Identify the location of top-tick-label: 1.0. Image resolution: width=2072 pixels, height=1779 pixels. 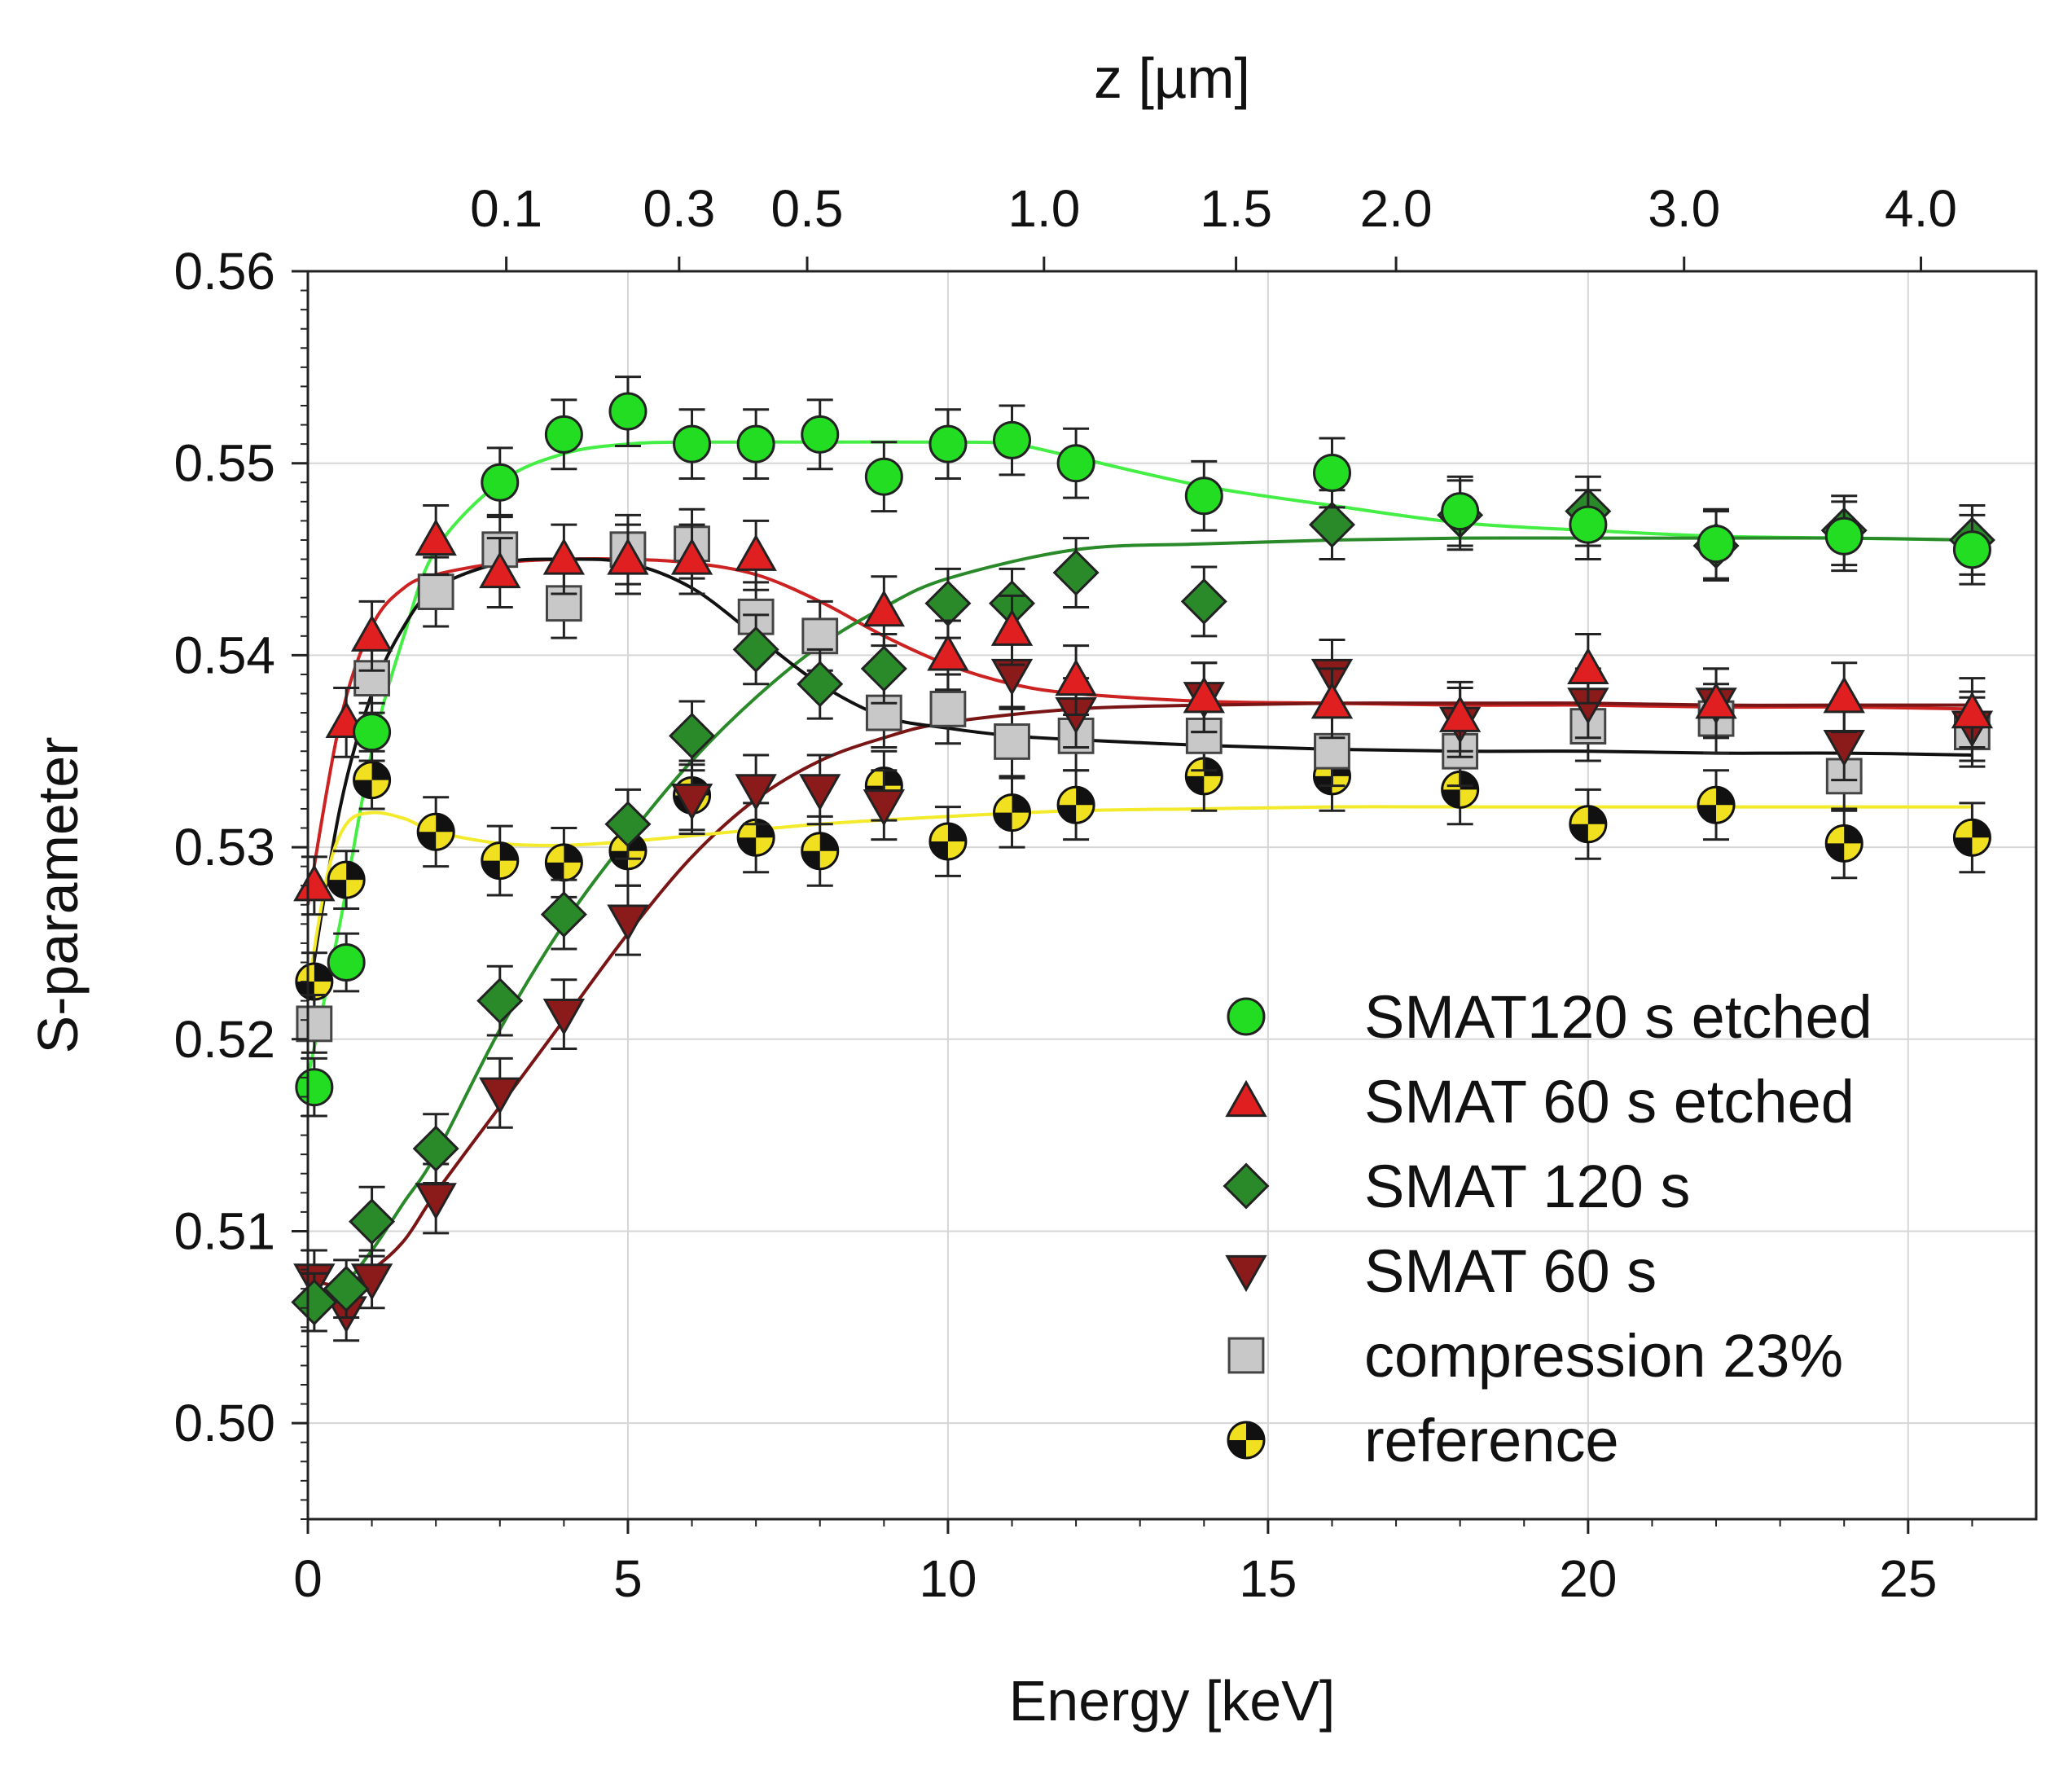
(1043, 208).